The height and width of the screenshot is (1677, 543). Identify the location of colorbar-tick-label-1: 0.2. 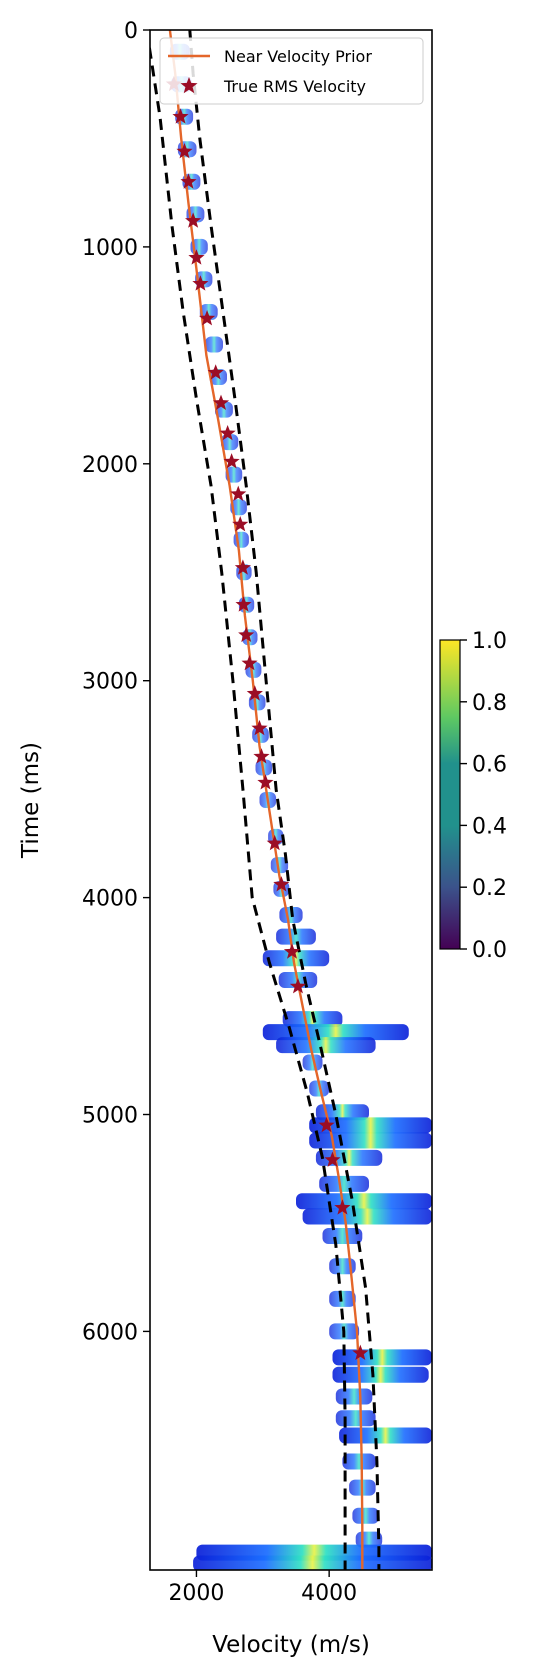
(489, 888).